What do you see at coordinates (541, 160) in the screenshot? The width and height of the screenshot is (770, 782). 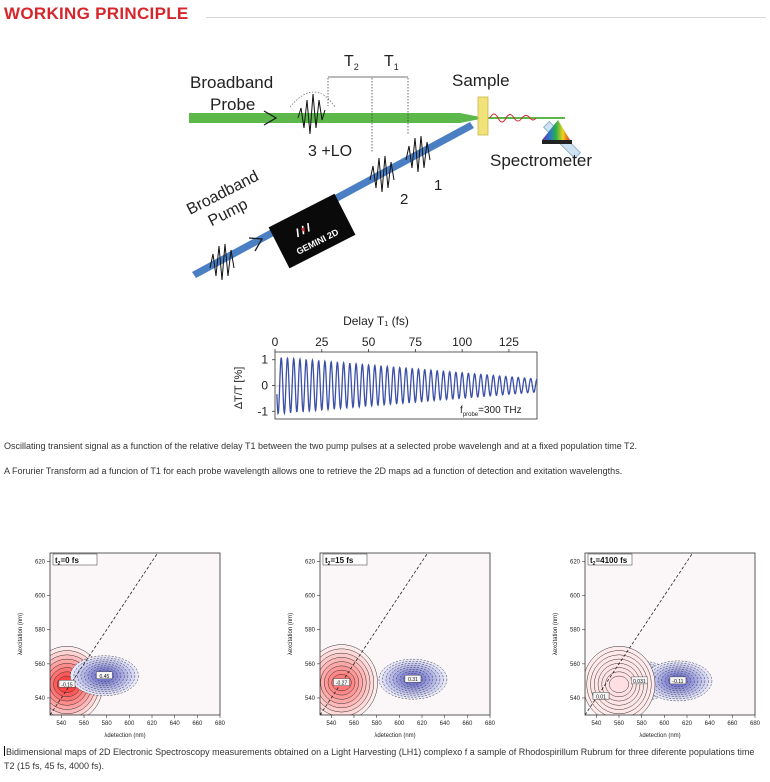 I see `spectrometer-label: Spectrometer` at bounding box center [541, 160].